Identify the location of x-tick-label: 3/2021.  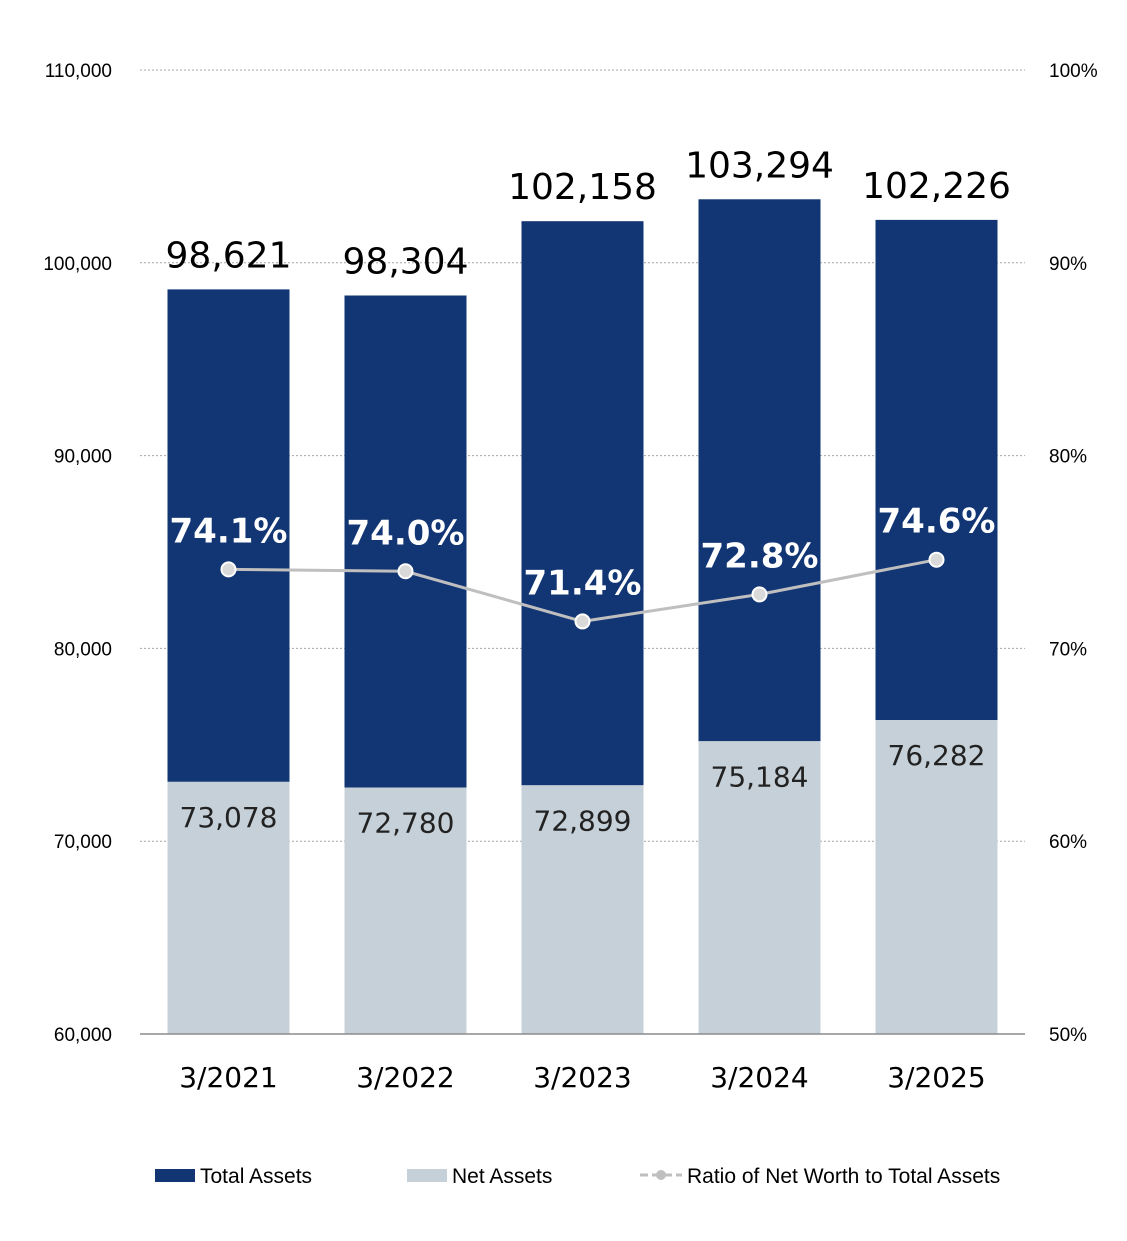
(228, 1077).